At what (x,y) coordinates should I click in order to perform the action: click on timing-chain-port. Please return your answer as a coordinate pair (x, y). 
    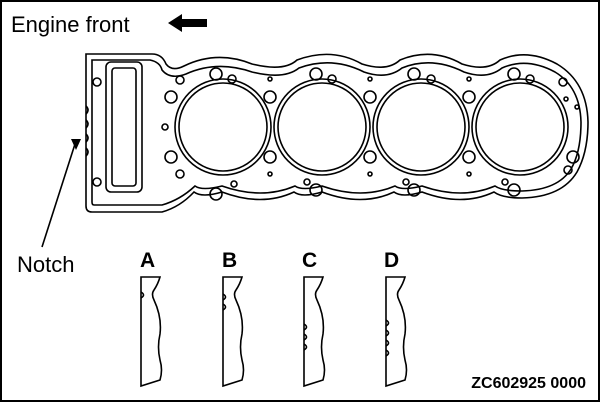
    Looking at the image, I should click on (124, 127).